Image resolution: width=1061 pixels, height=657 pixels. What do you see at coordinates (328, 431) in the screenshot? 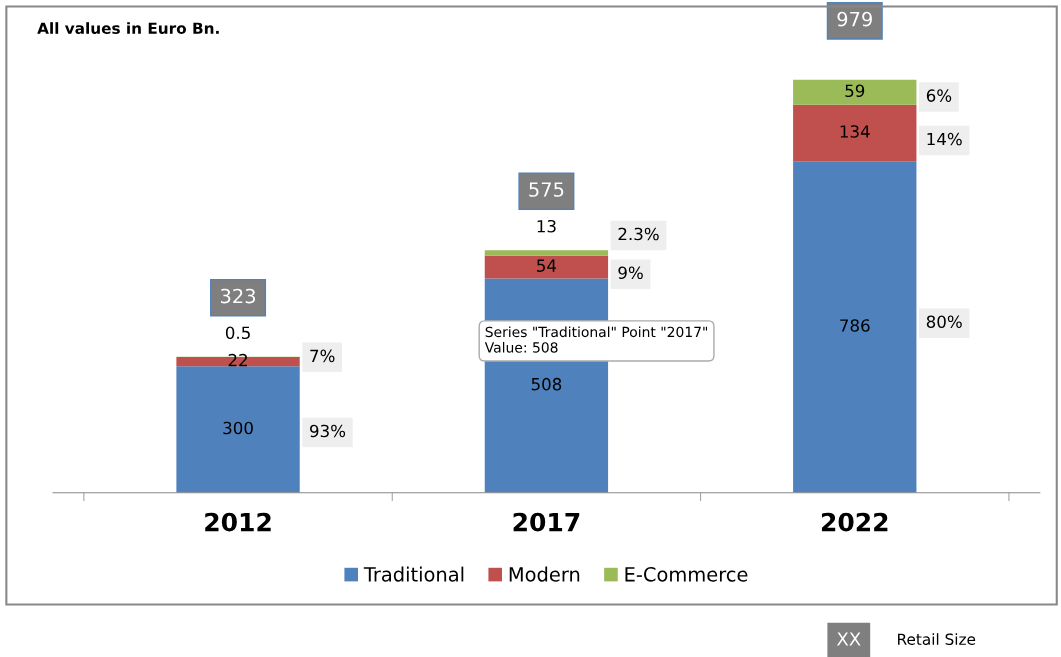
I see `annotation: 93%` at bounding box center [328, 431].